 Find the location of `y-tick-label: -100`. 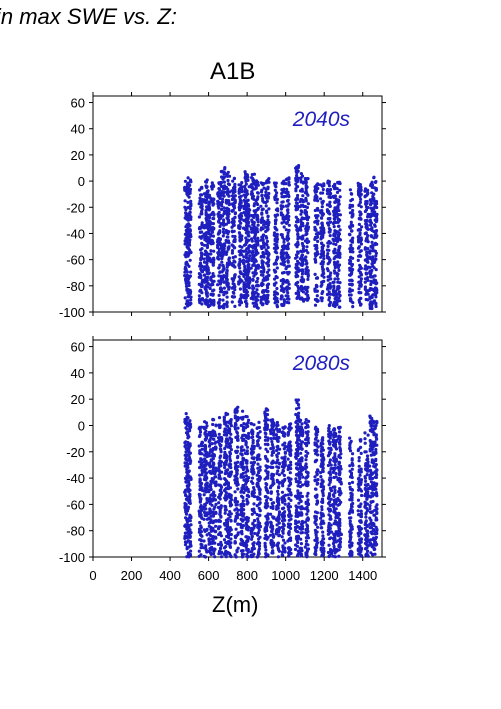

y-tick-label: -100 is located at coordinates (72, 312).